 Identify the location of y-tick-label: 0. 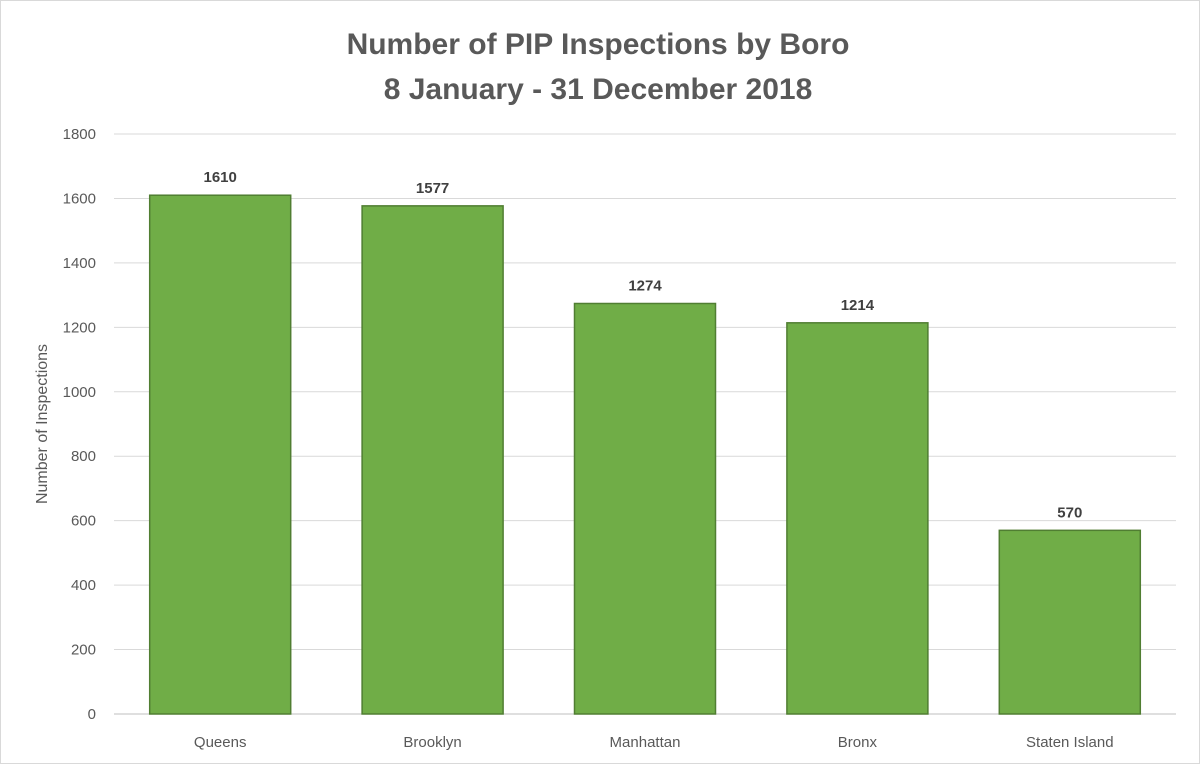
(92, 714).